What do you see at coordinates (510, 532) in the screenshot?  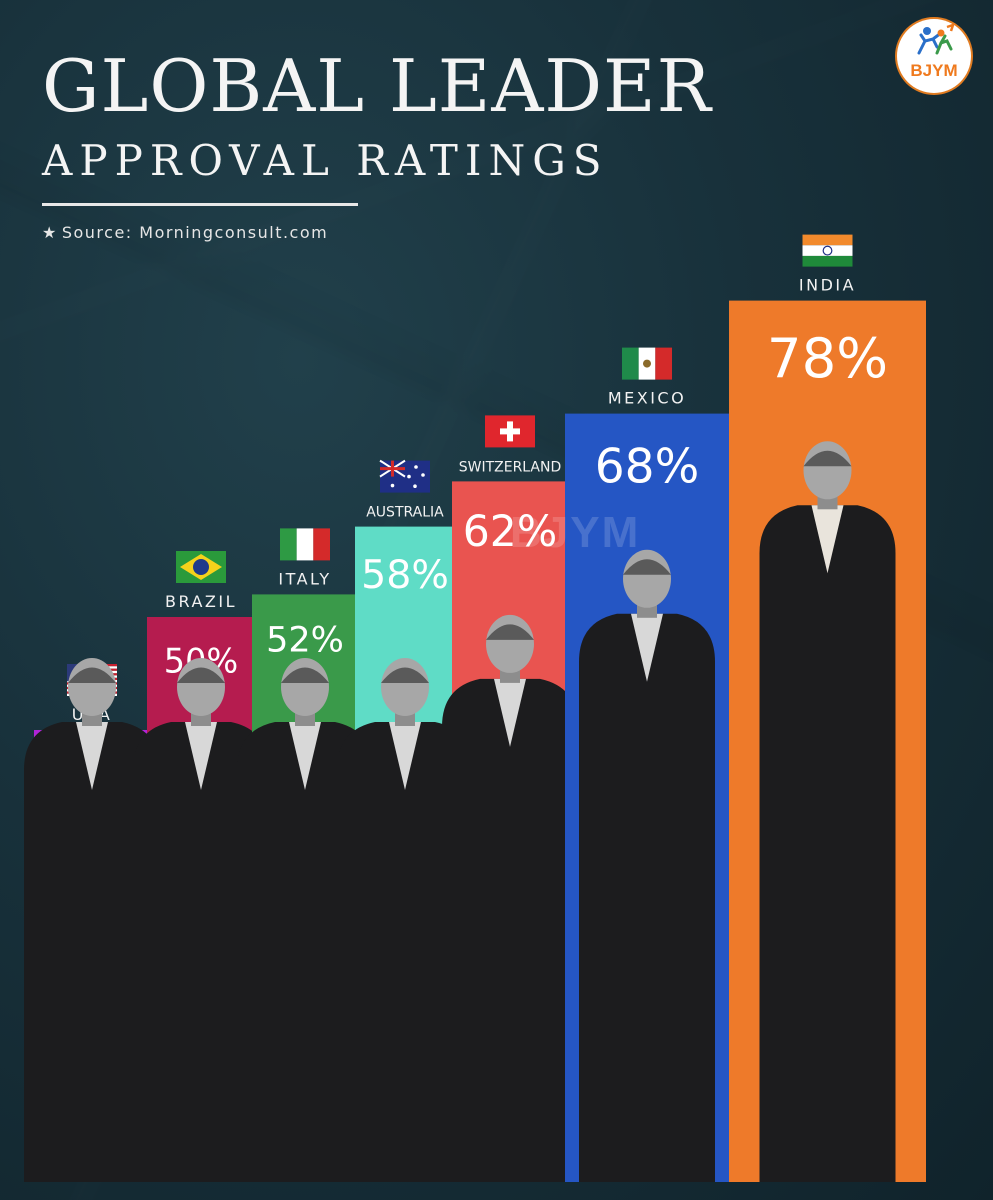 I see `value-label-switzerland: 62%` at bounding box center [510, 532].